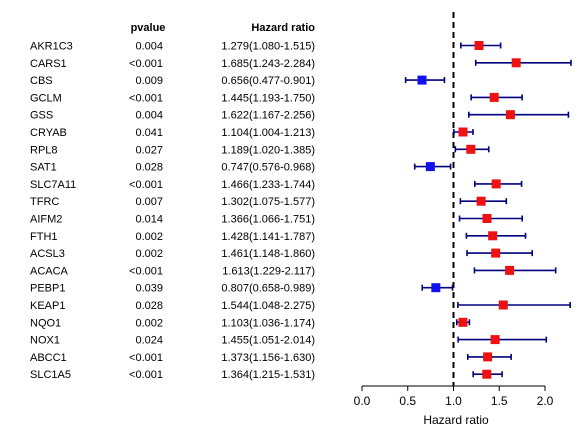 The width and height of the screenshot is (588, 432). Describe the element at coordinates (172, 341) in the screenshot. I see `table-row: NOX1 0.024 1.455(1.051-2.014)` at that location.